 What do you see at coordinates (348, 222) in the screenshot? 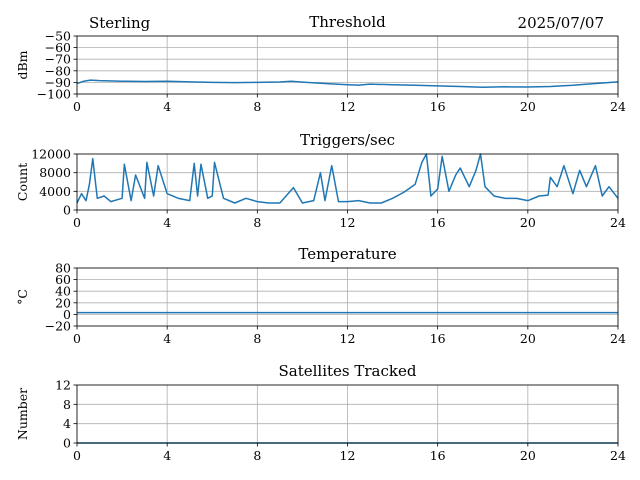
I see `triggers-x-tick-label: 12` at bounding box center [348, 222].